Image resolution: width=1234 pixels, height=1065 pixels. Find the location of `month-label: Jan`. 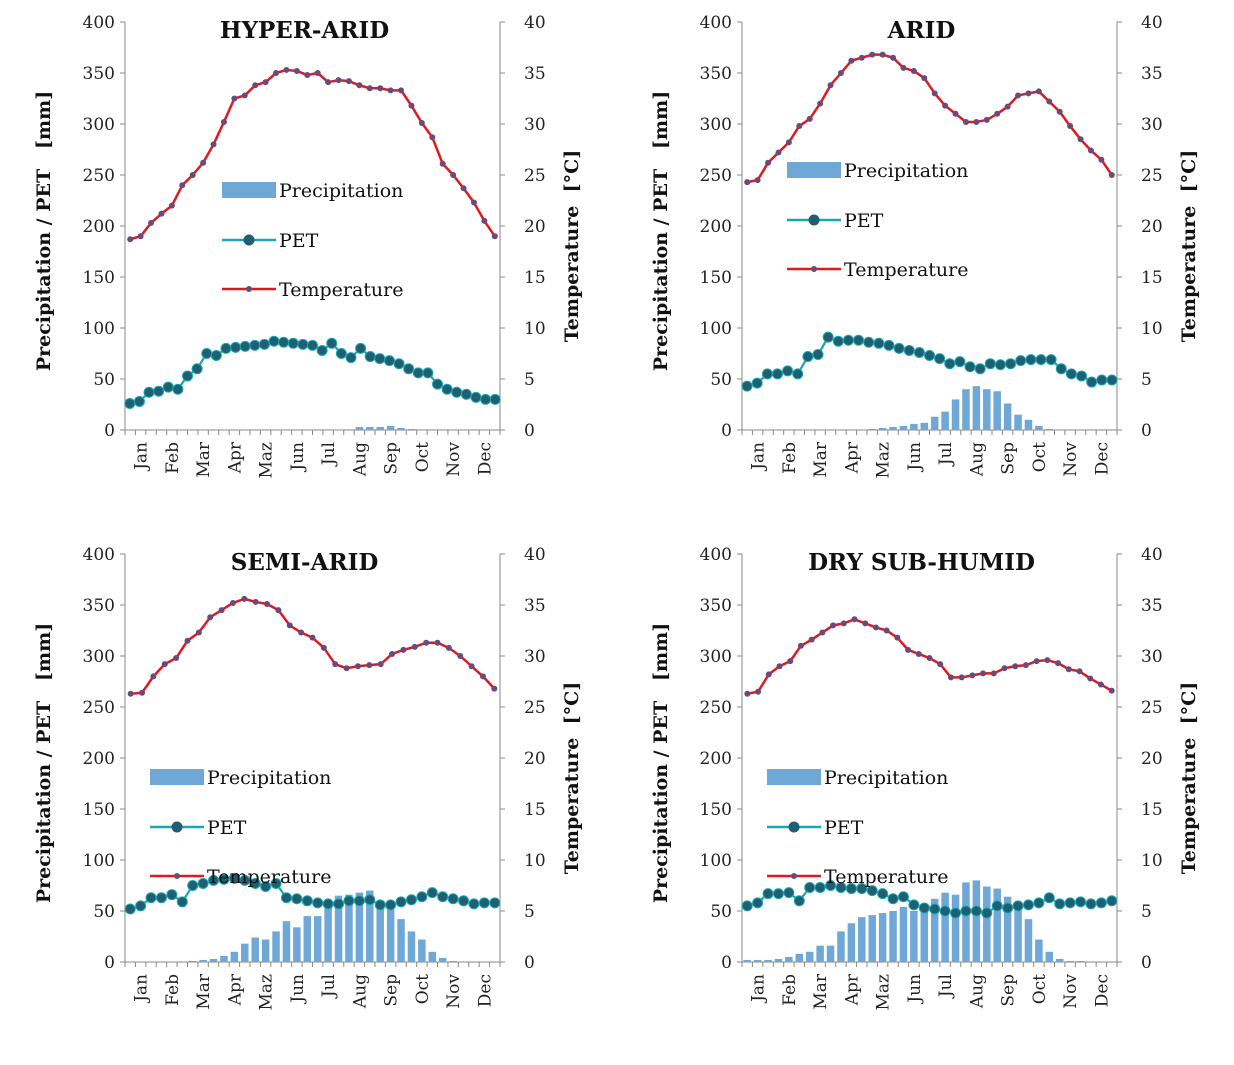

month-label: Jan is located at coordinates (142, 457).